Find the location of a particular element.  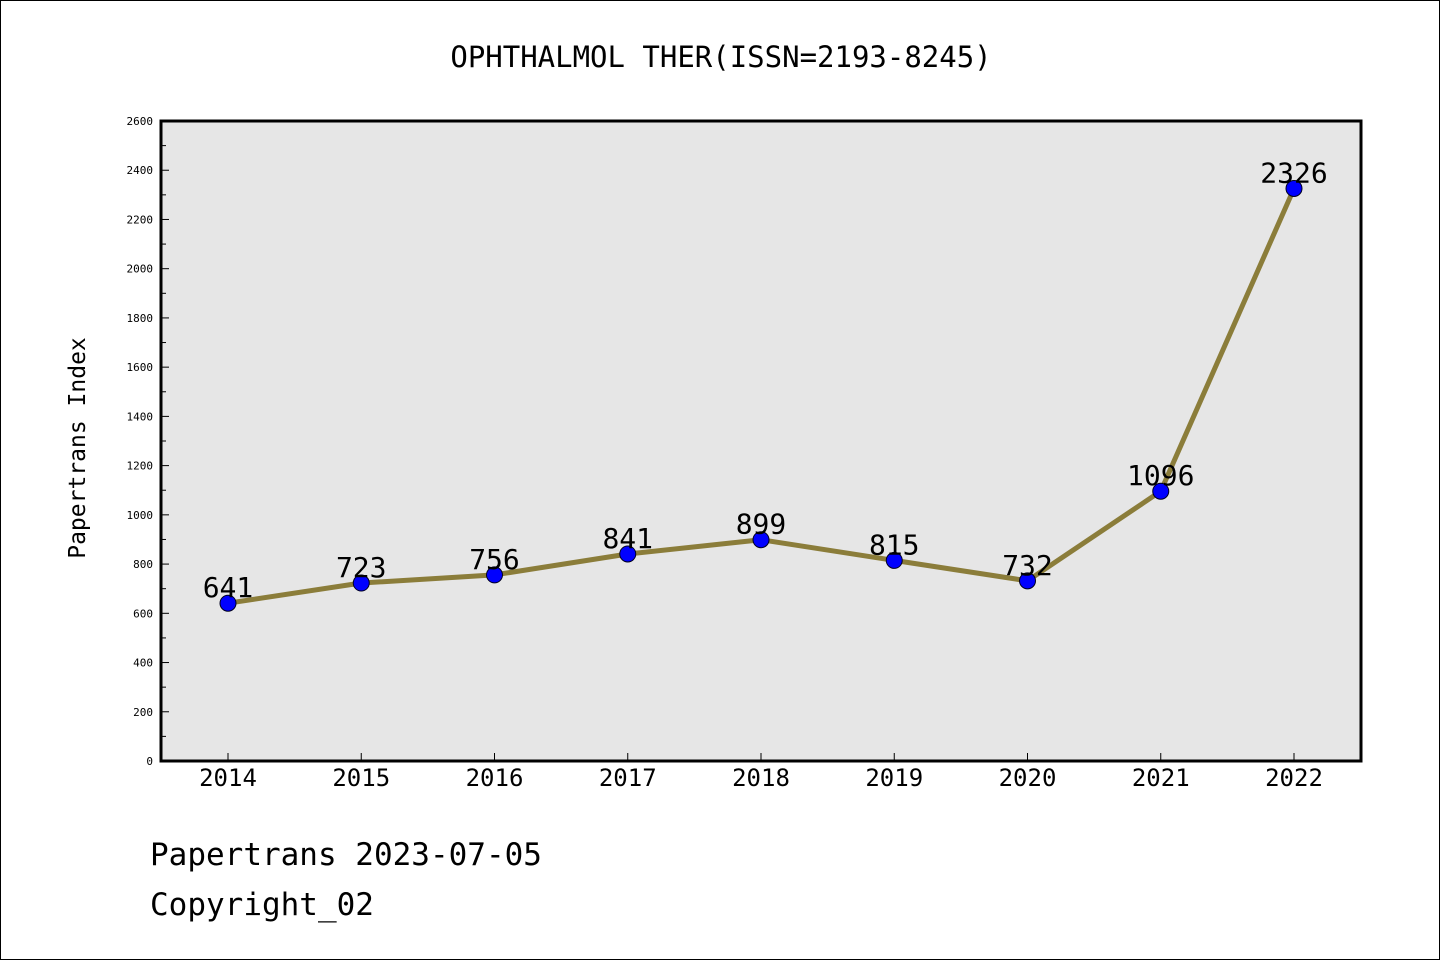

y-tick-label: 800 is located at coordinates (143, 564).